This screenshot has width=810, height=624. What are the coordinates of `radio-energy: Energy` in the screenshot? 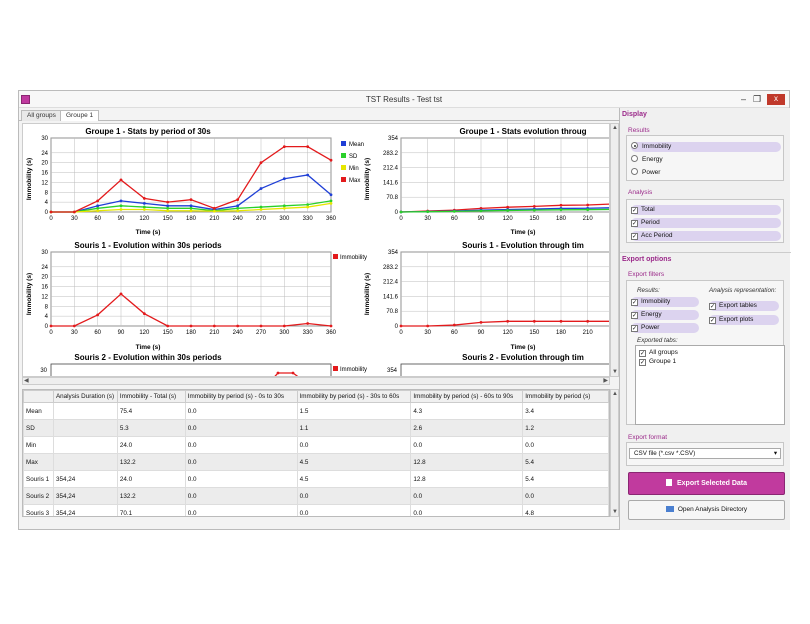 It's located at (647, 160).